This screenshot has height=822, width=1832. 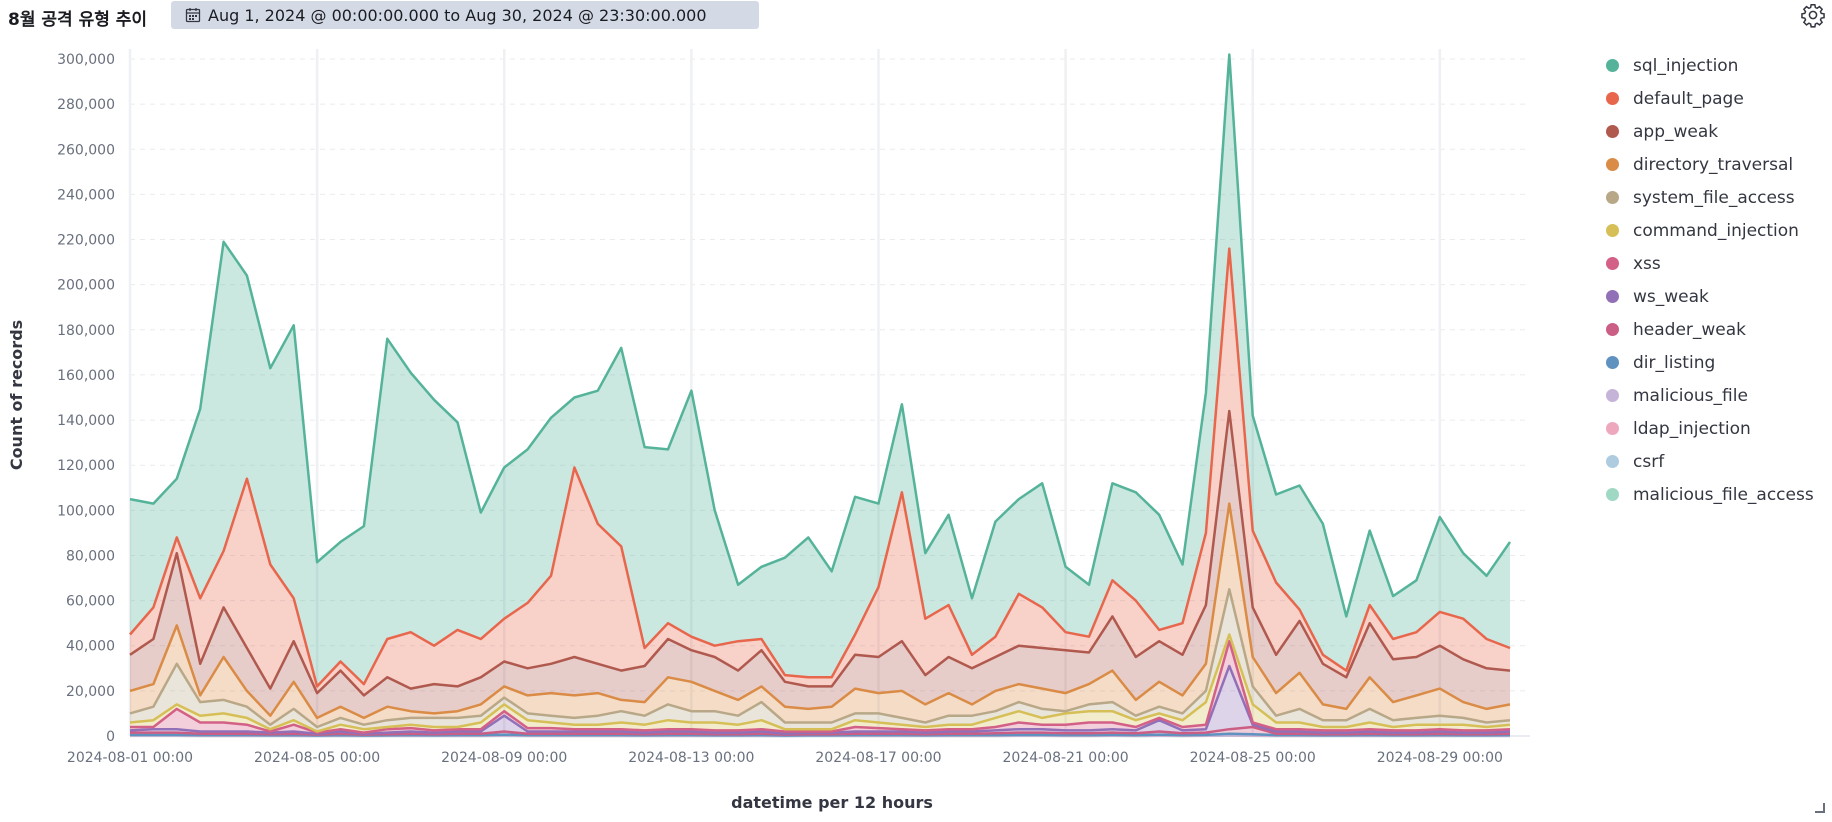 I want to click on x-tick-label: 2024-08-09 00:00, so click(x=504, y=758).